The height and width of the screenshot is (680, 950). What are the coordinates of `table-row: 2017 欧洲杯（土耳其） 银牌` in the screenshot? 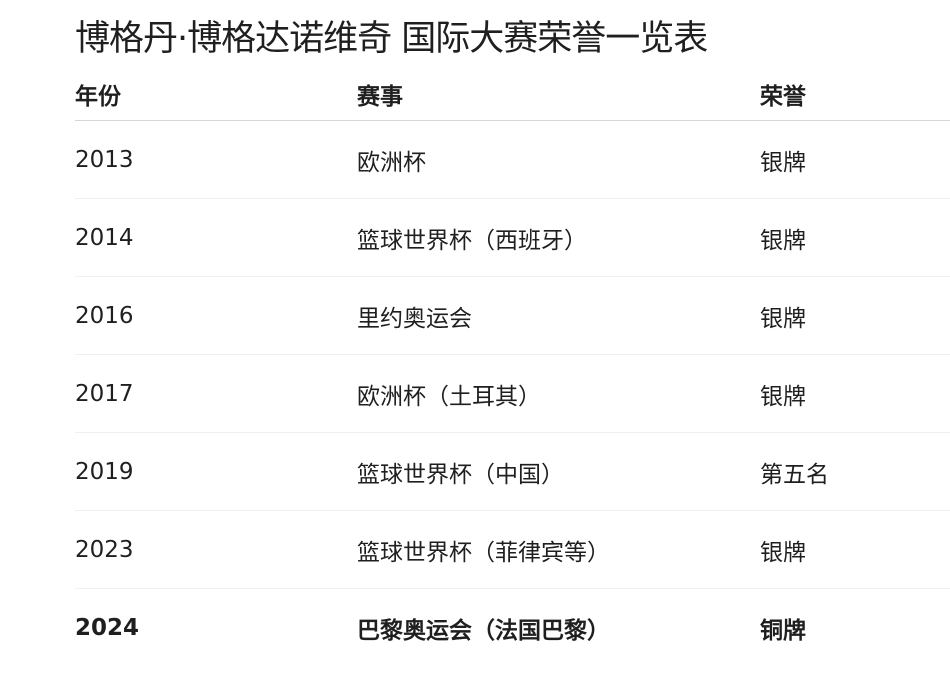 It's located at (512, 393).